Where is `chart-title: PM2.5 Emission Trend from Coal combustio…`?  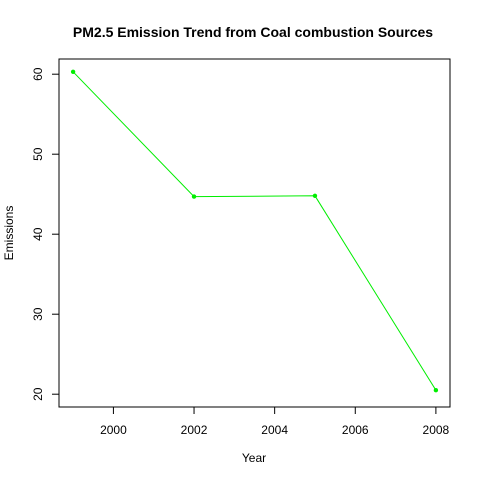
chart-title: PM2.5 Emission Trend from Coal combustio… is located at coordinates (253, 32).